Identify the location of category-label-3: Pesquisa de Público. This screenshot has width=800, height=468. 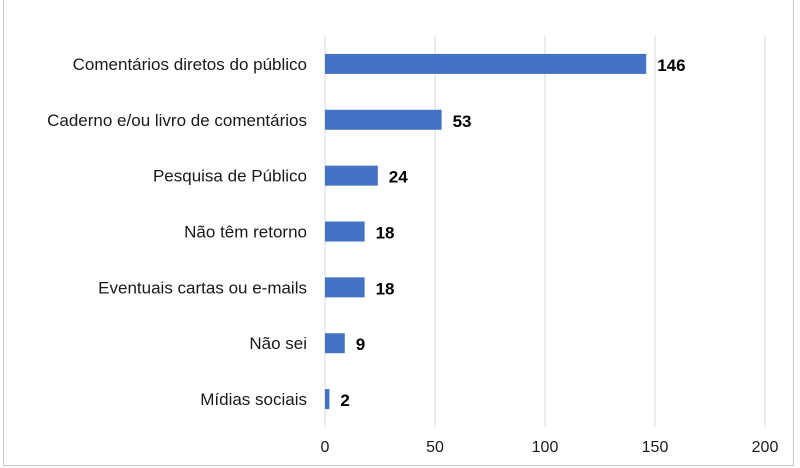
(230, 176).